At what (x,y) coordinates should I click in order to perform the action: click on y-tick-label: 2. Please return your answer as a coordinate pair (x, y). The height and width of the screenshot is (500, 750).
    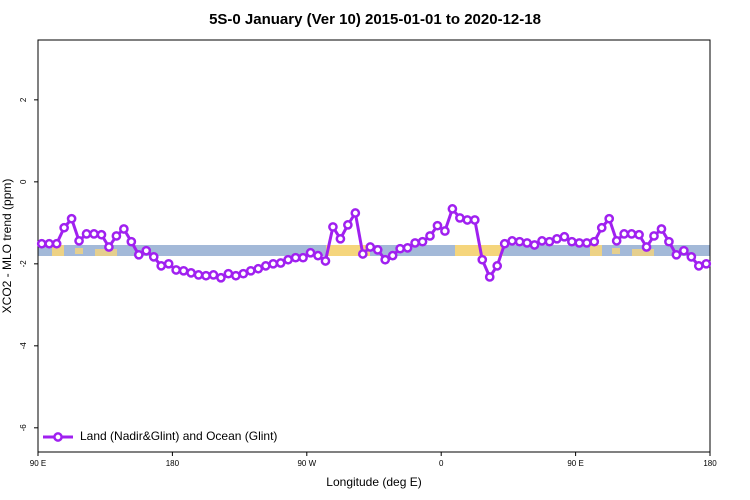
    Looking at the image, I should click on (23, 99).